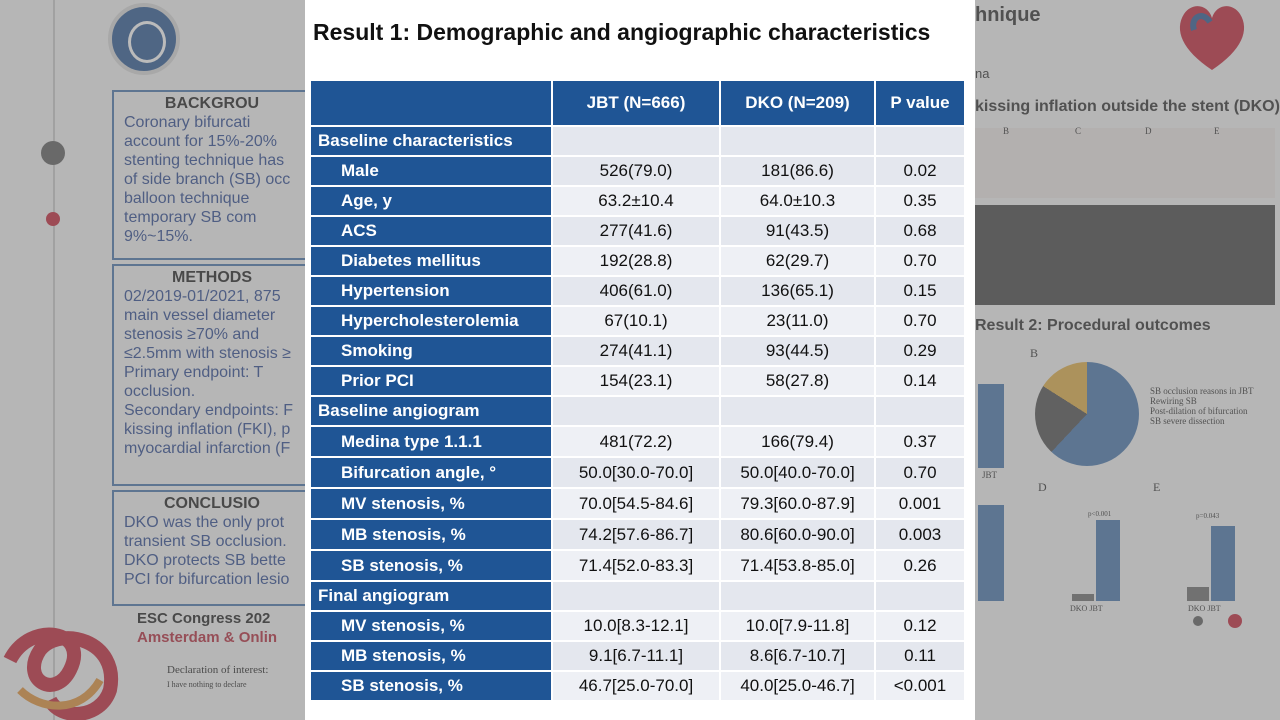 The height and width of the screenshot is (720, 1280). Describe the element at coordinates (797, 686) in the screenshot. I see `dko-cell: 40.0[25.0-46.7]` at that location.